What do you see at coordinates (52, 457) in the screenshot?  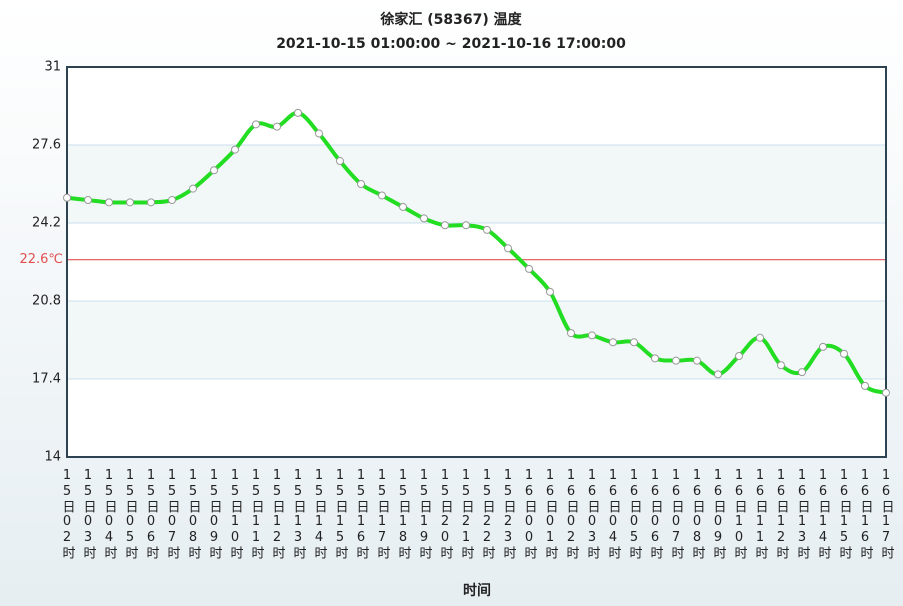 I see `y-tick-label: 14` at bounding box center [52, 457].